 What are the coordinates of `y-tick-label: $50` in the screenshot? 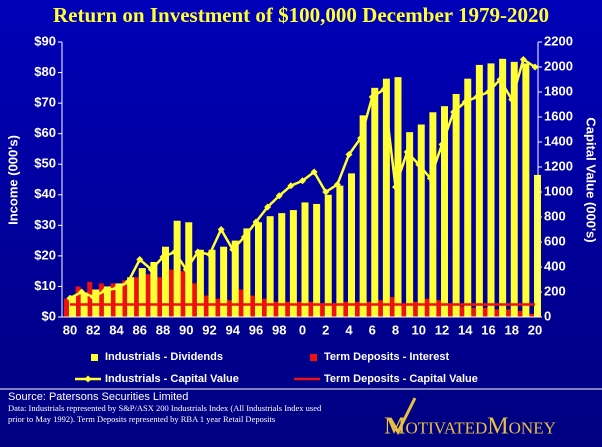 It's located at (45, 163).